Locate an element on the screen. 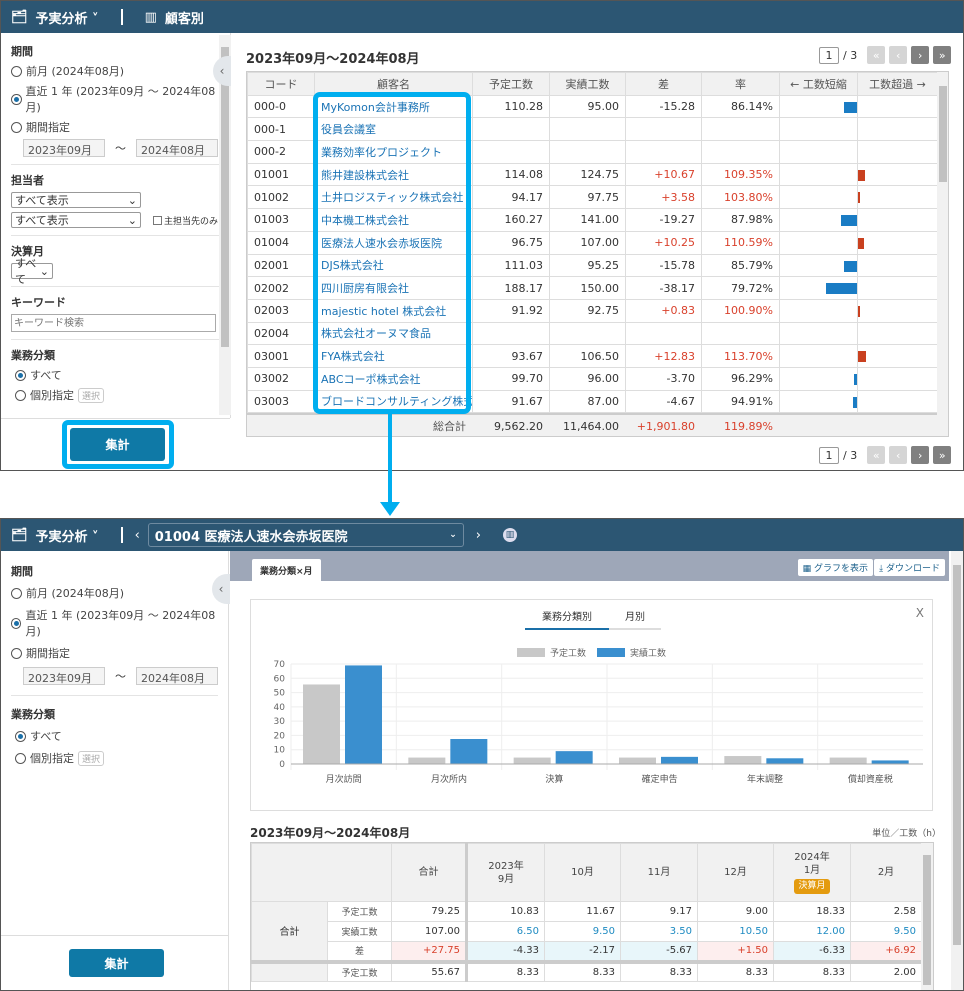 This screenshot has width=964, height=991. corner-header is located at coordinates (321, 872).